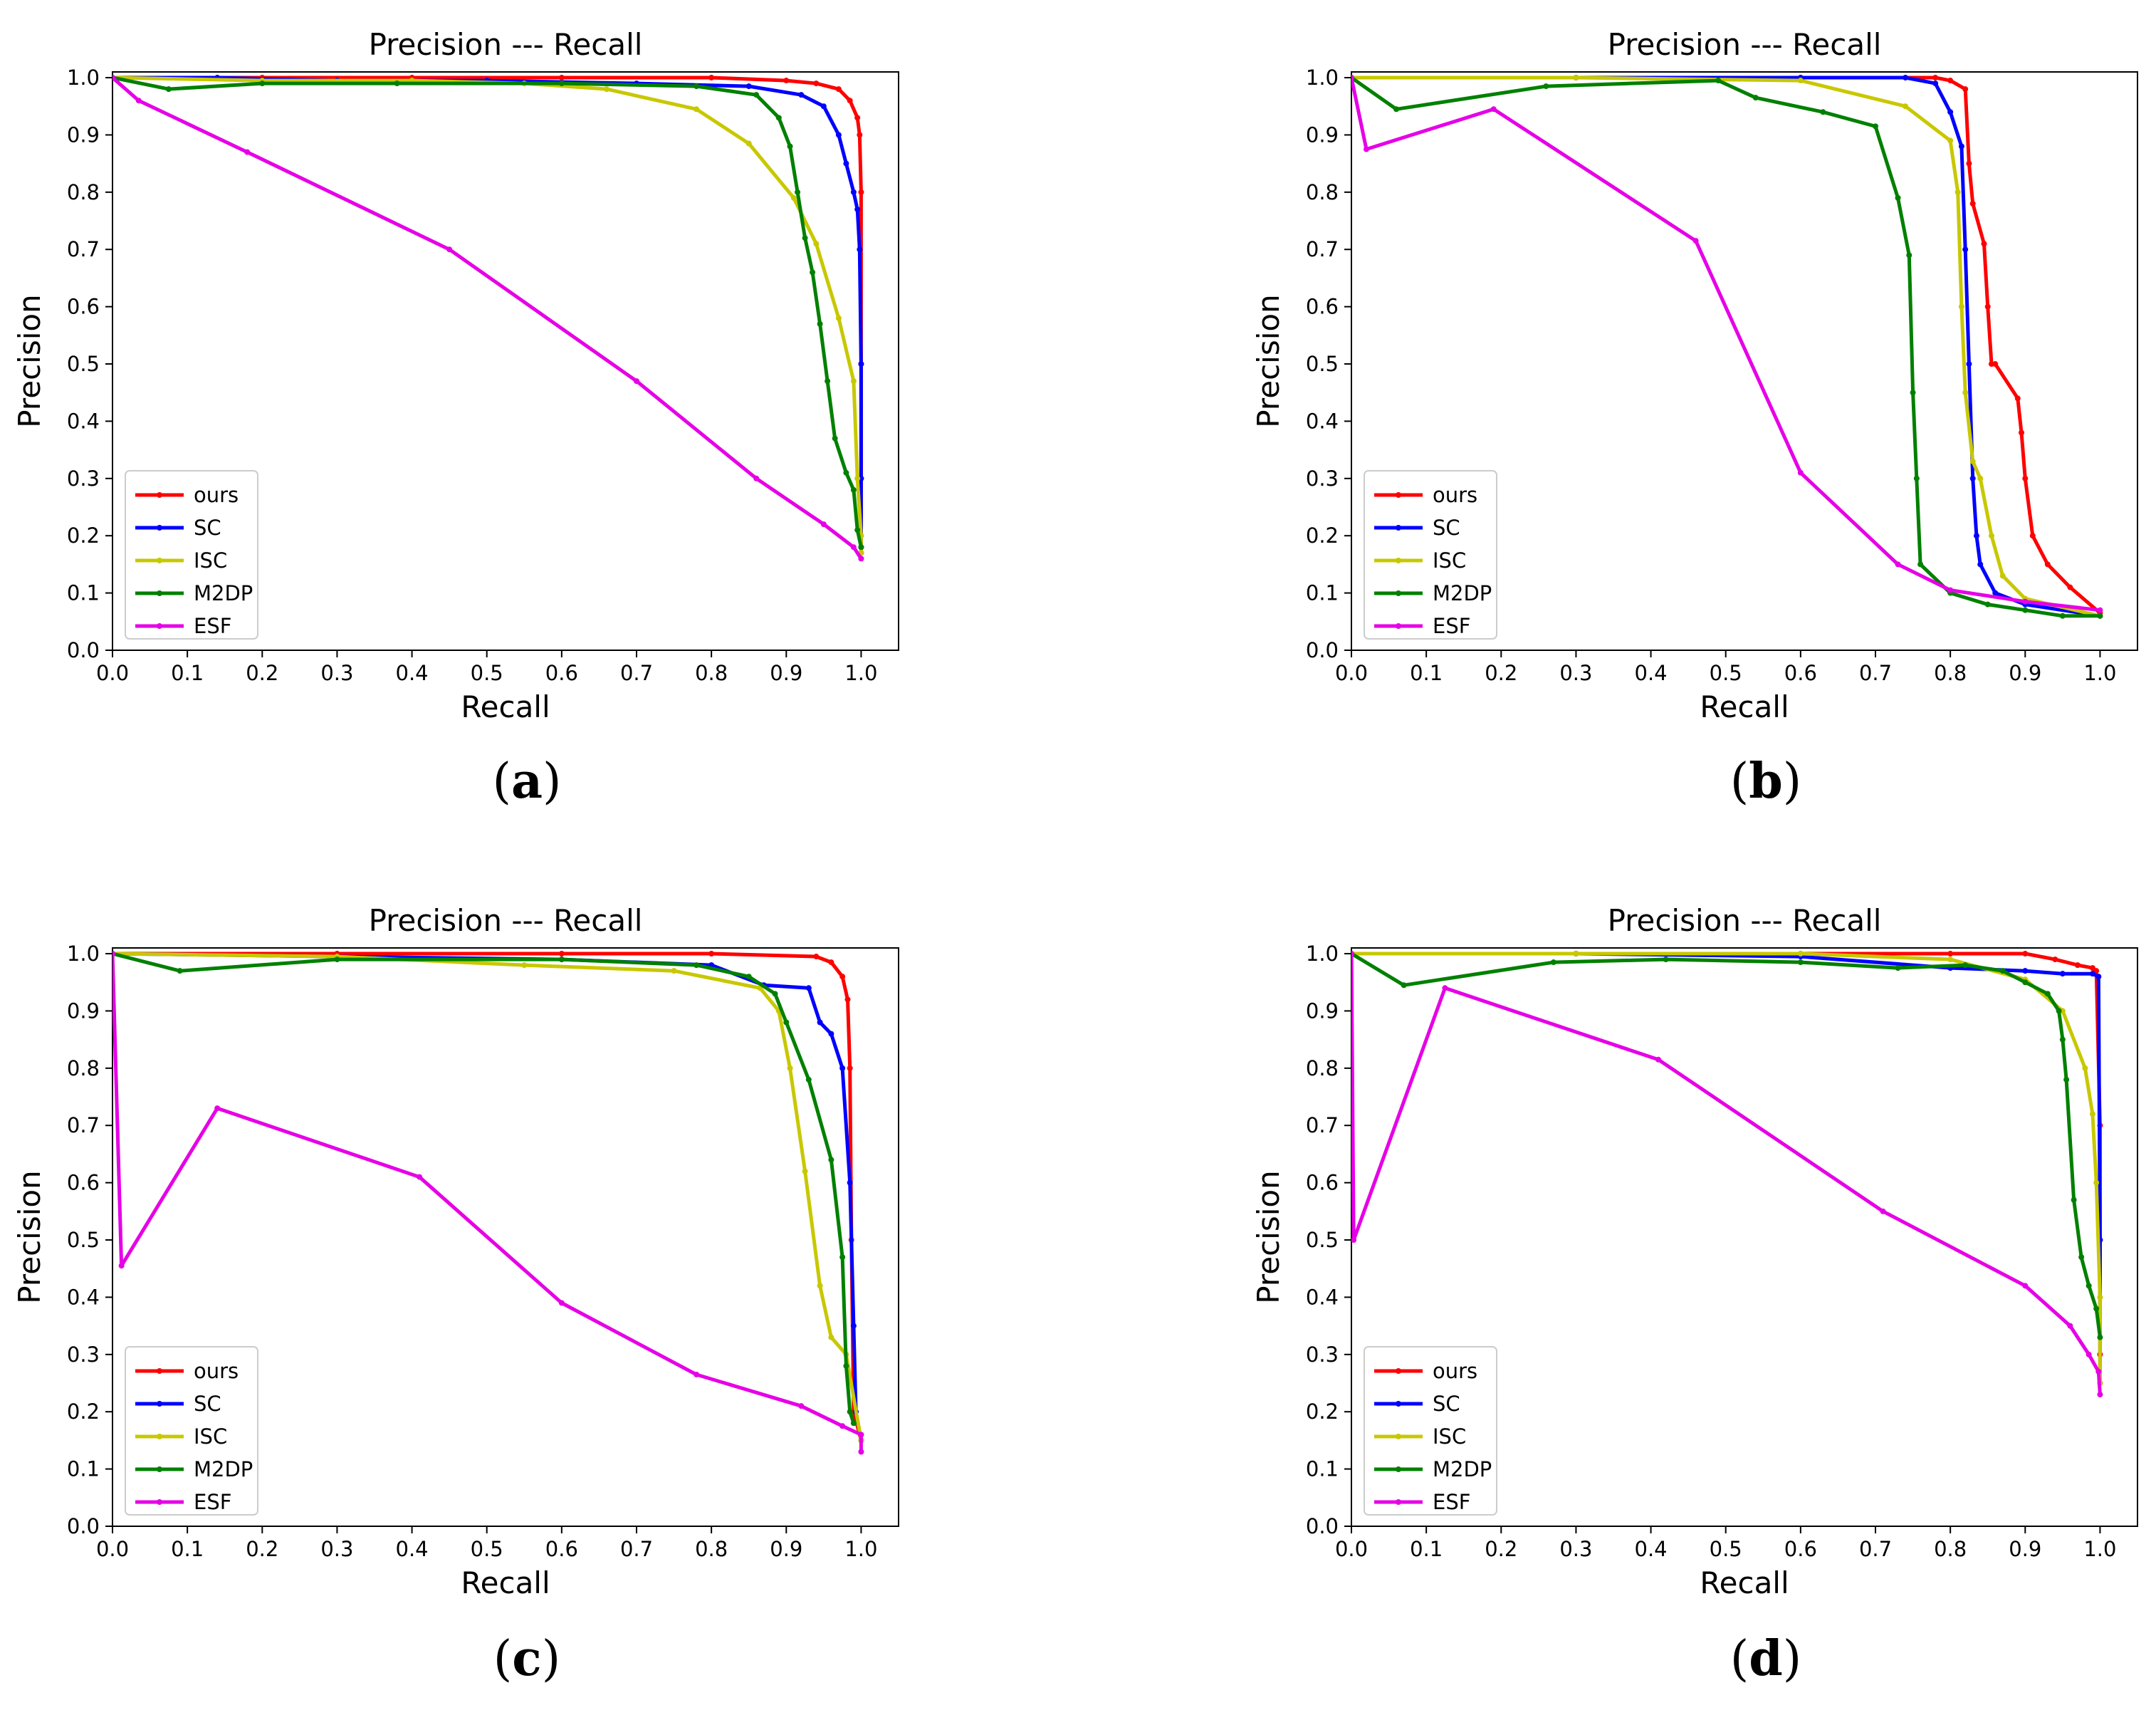 The image size is (2156, 1710). Describe the element at coordinates (83, 249) in the screenshot. I see `y-tick-label: 0.7` at that location.